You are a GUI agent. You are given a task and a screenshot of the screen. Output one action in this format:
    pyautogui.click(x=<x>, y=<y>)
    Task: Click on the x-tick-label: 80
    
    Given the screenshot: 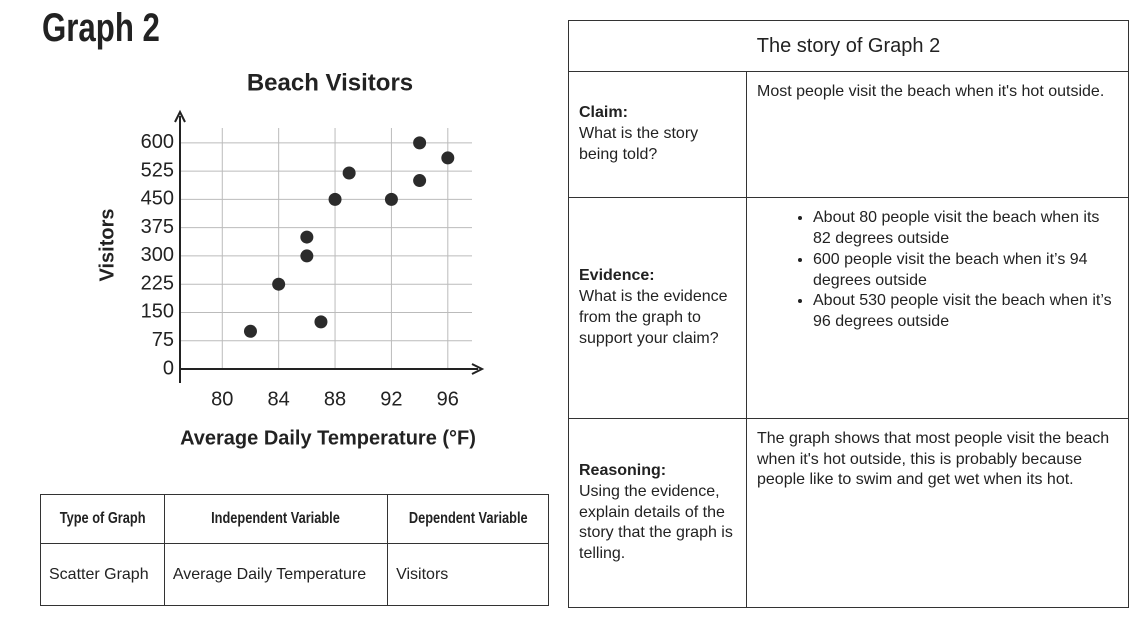 What is the action you would take?
    pyautogui.click(x=222, y=399)
    